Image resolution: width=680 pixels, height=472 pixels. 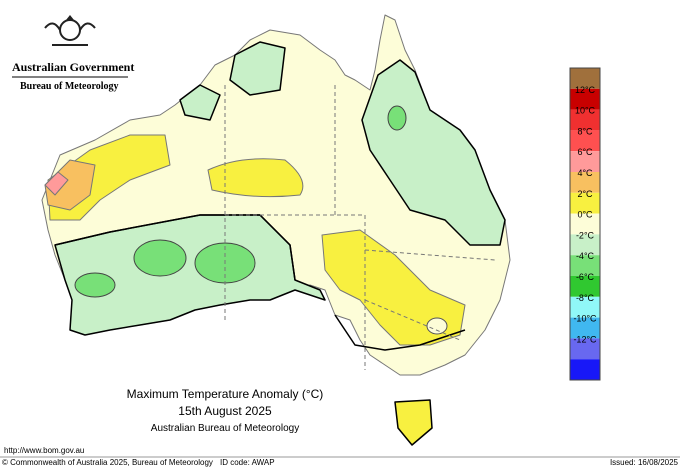 I want to click on footer-issued: Issued: 16/08/2025, so click(x=644, y=462).